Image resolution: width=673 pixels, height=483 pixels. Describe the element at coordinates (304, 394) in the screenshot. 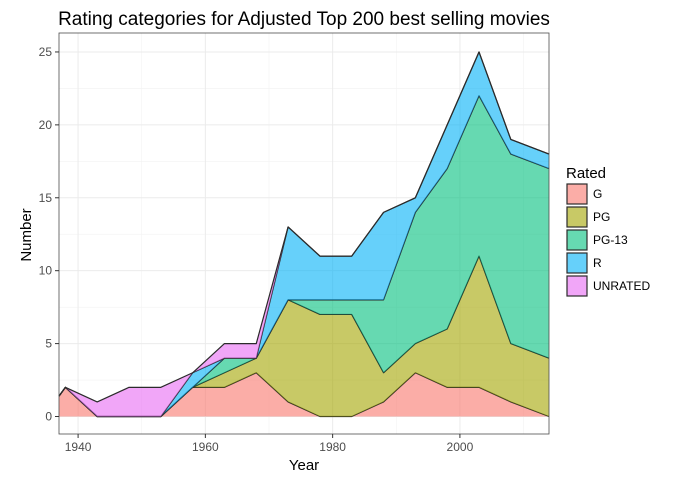

I see `area-g` at that location.